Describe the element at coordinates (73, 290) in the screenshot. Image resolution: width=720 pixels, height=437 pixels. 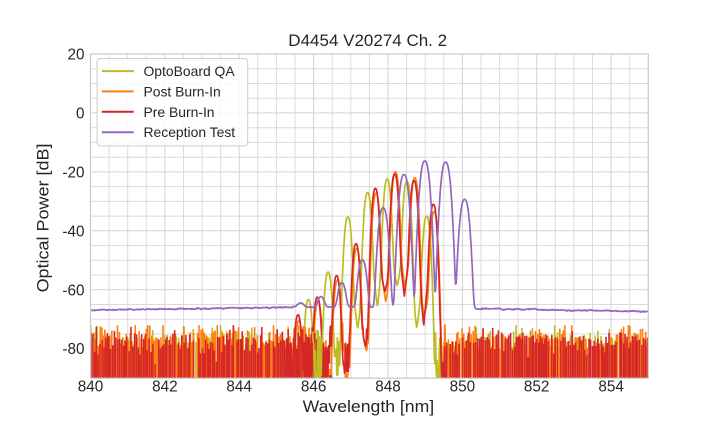
I see `svg-text: -60` at that location.